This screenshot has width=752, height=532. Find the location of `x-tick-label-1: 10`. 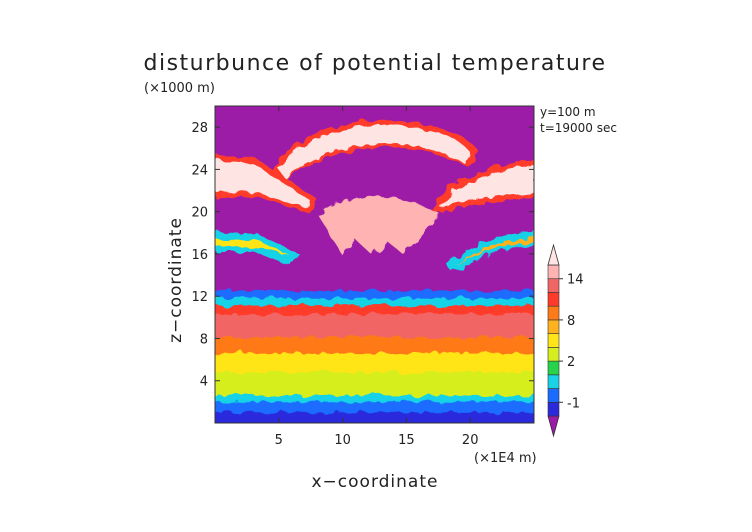

x-tick-label-1: 10 is located at coordinates (342, 440).